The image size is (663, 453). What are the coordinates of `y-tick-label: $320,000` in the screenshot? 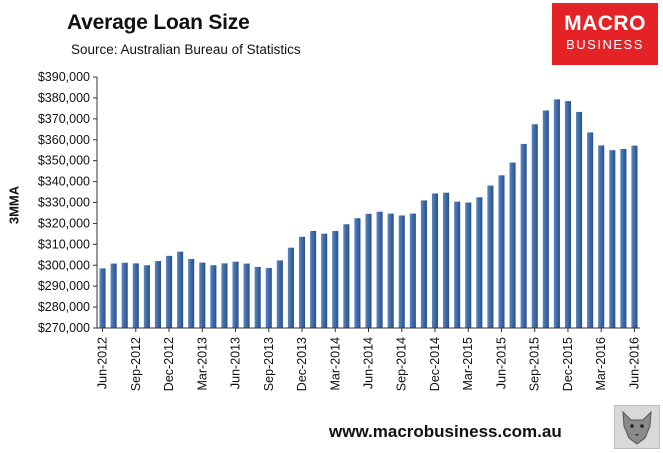 It's located at (64, 223).